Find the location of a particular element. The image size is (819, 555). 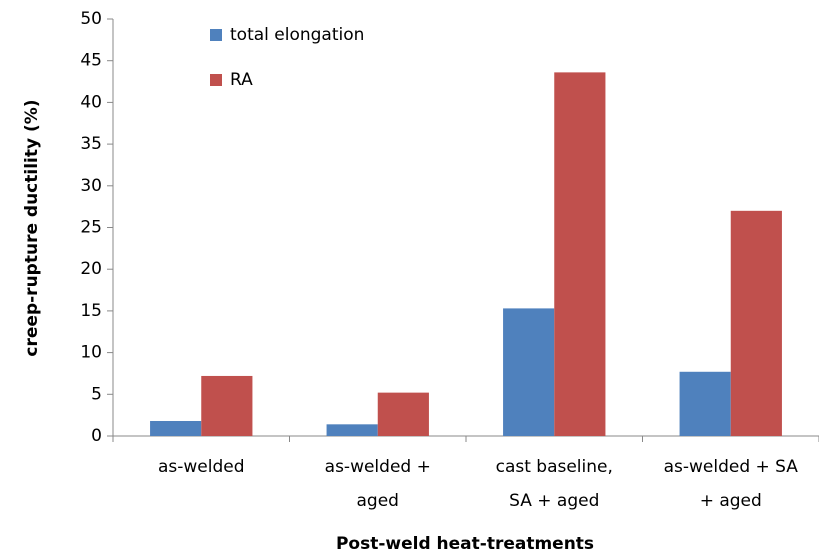

y-tick-label: 45 is located at coordinates (91, 61).